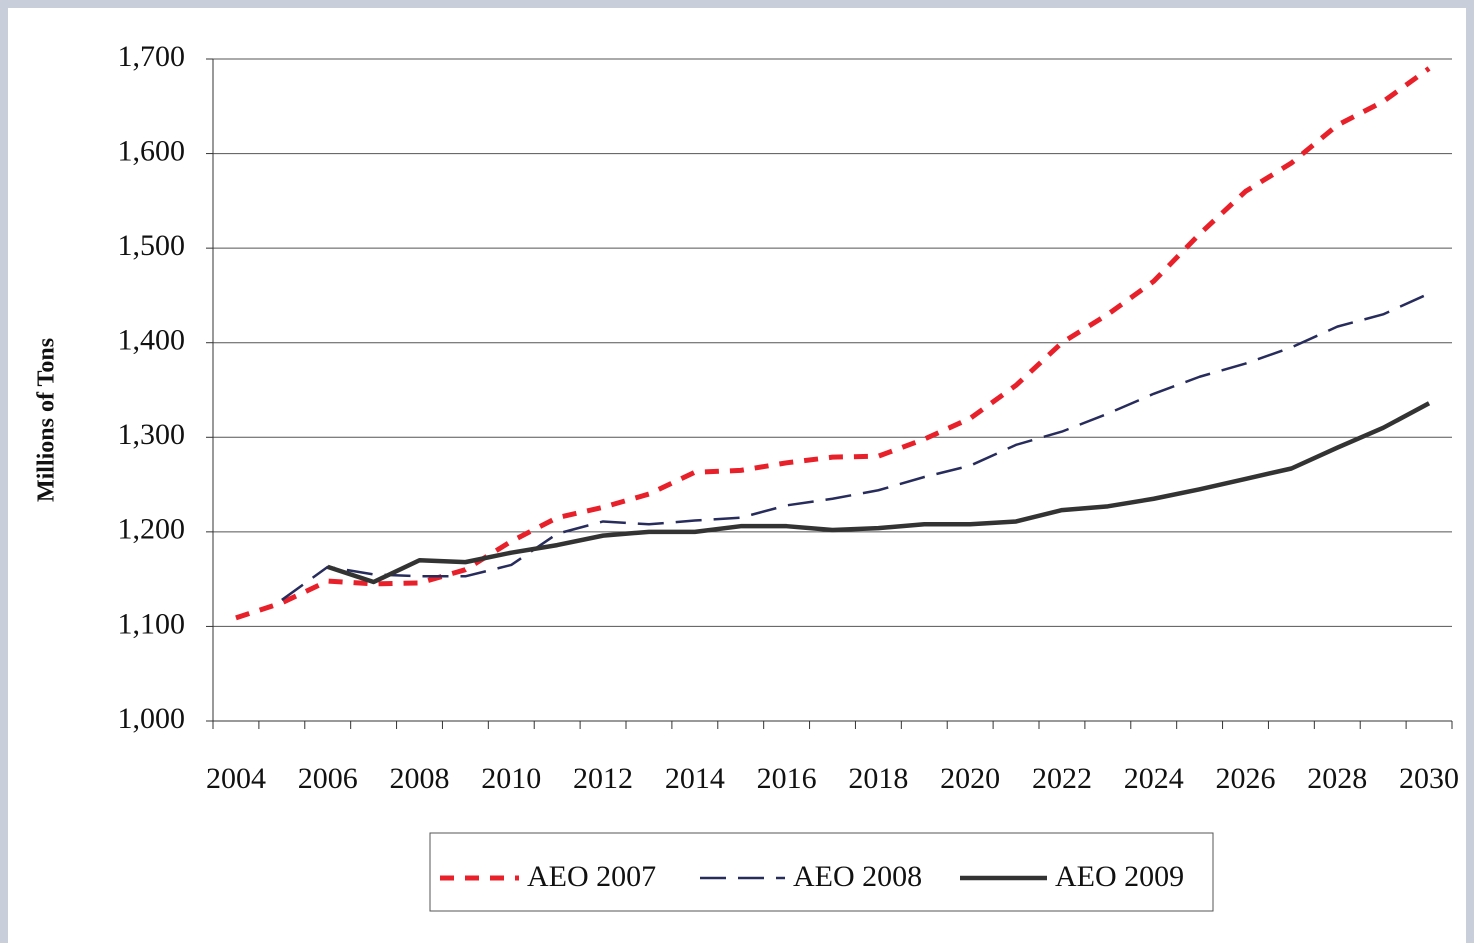  What do you see at coordinates (1062, 778) in the screenshot?
I see `x-tick-label: 2022` at bounding box center [1062, 778].